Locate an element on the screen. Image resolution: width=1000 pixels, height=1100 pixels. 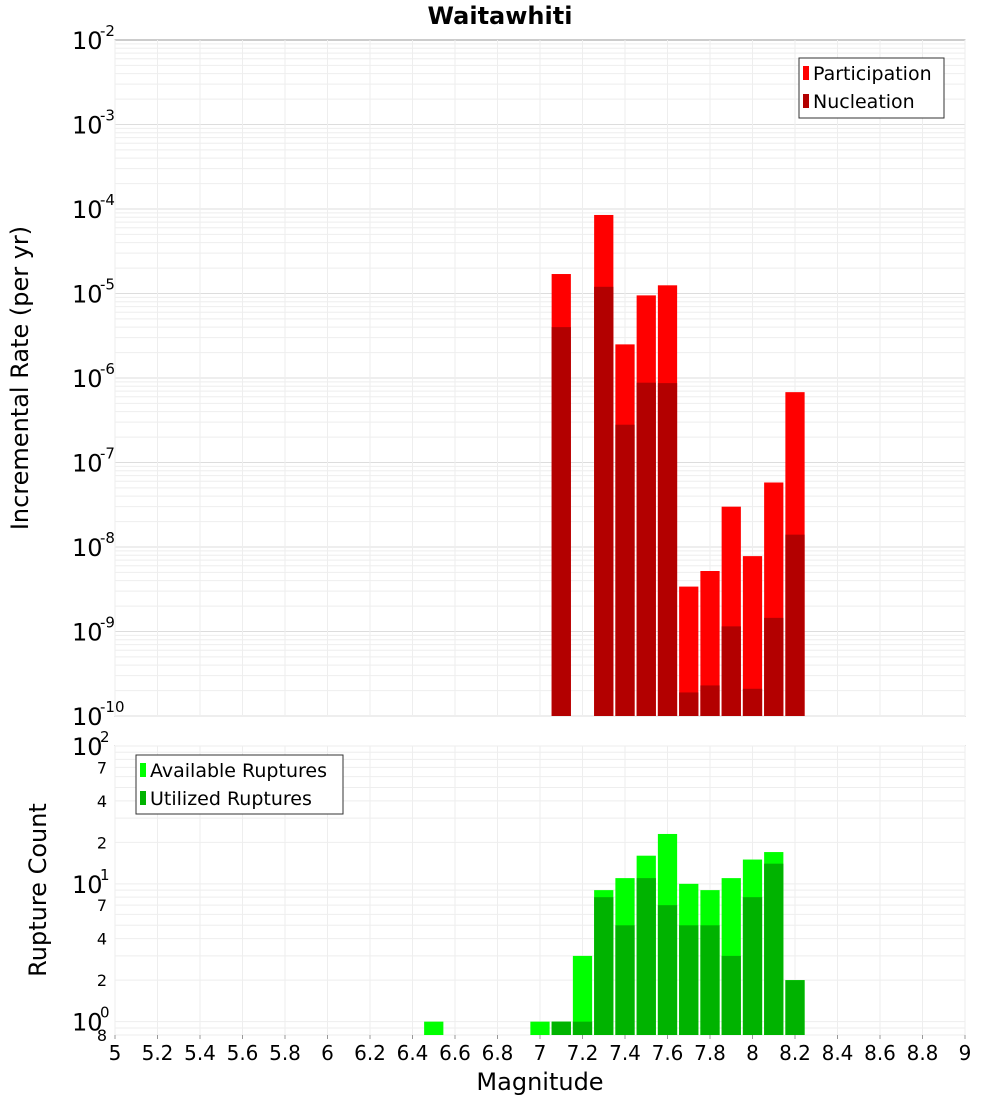
y-tick-label: 10⁻⁸ is located at coordinates (93, 545).